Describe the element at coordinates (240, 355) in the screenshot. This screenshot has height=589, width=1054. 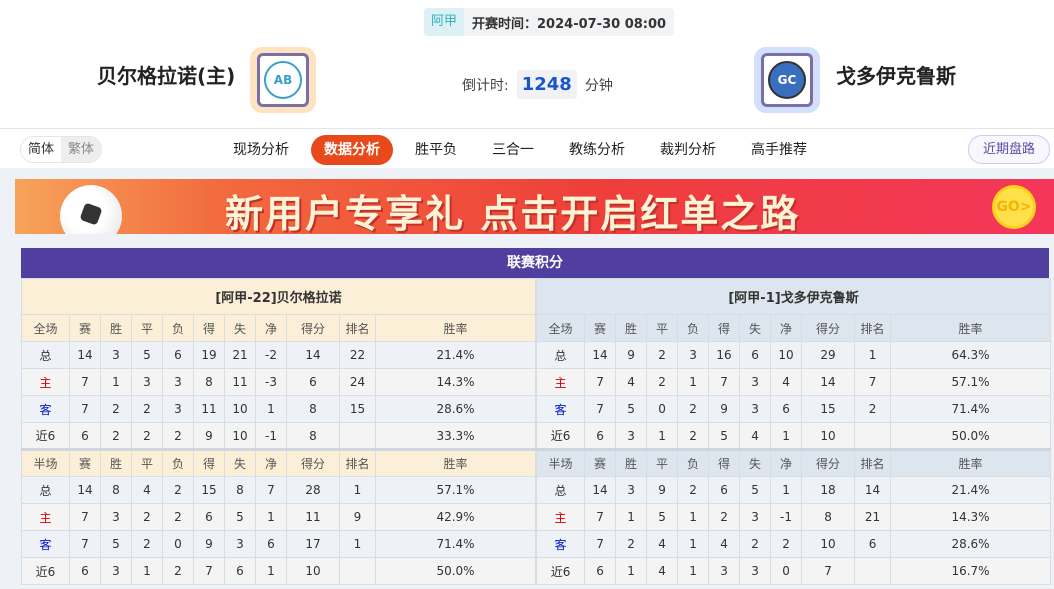
I see `cell: 21` at that location.